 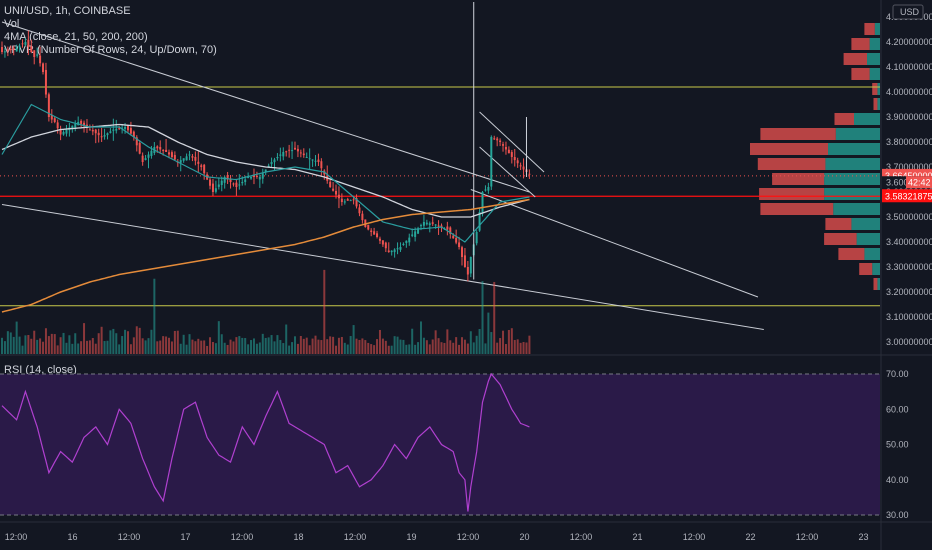 I want to click on key-level-label: 3.58321875, so click(x=908, y=196).